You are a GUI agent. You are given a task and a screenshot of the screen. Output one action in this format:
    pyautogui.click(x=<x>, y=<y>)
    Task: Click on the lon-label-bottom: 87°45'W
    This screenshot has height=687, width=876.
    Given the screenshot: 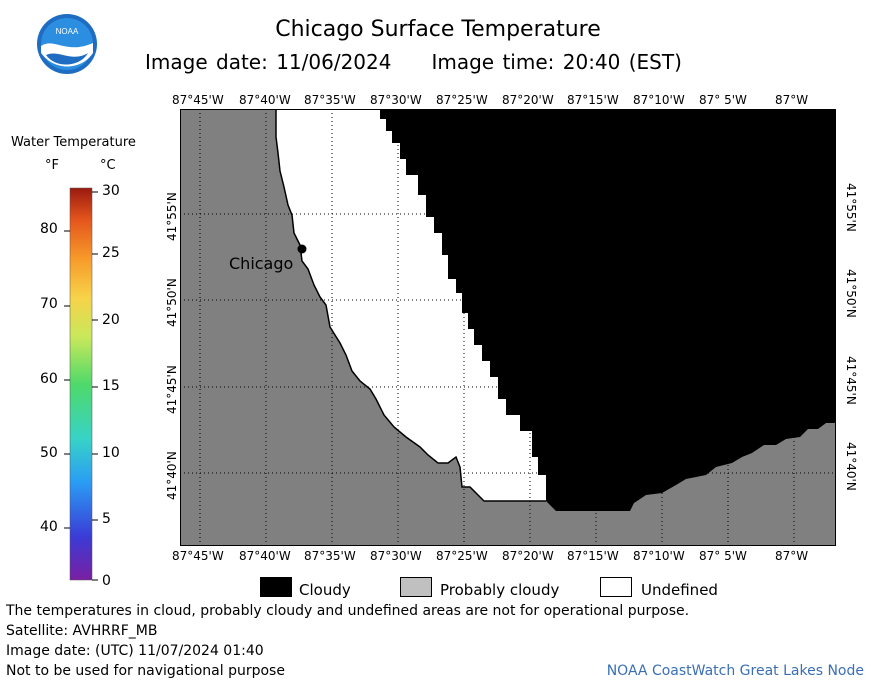 What is the action you would take?
    pyautogui.click(x=198, y=556)
    